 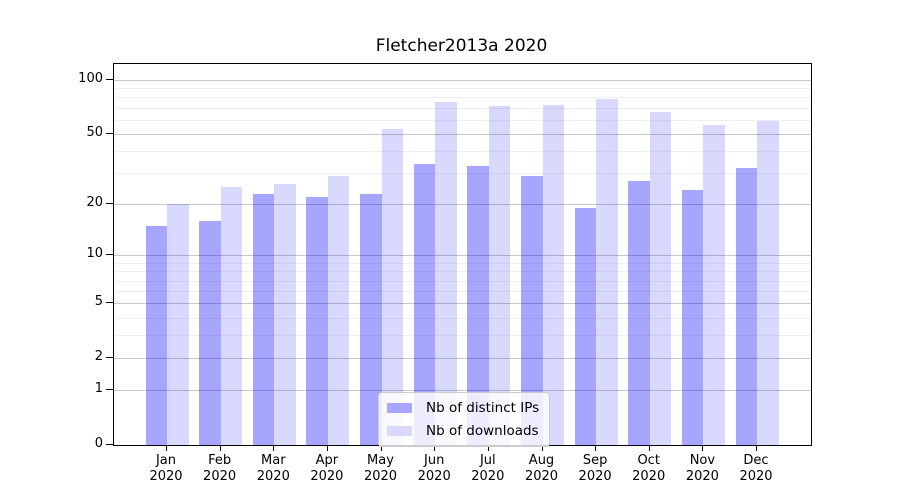 What do you see at coordinates (488, 468) in the screenshot?
I see `x-tick-label-jul: Jul 2020` at bounding box center [488, 468].